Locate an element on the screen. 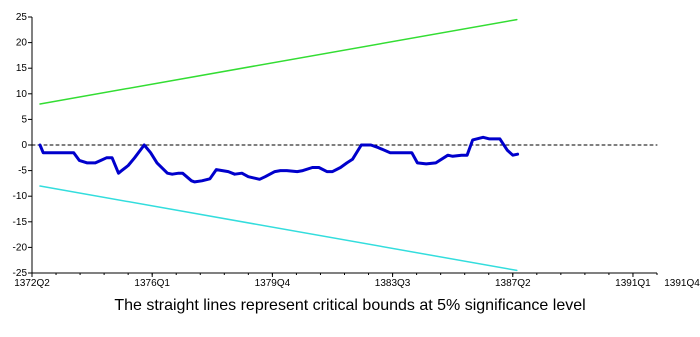  x-tick-label: 1391Q1 is located at coordinates (633, 283).